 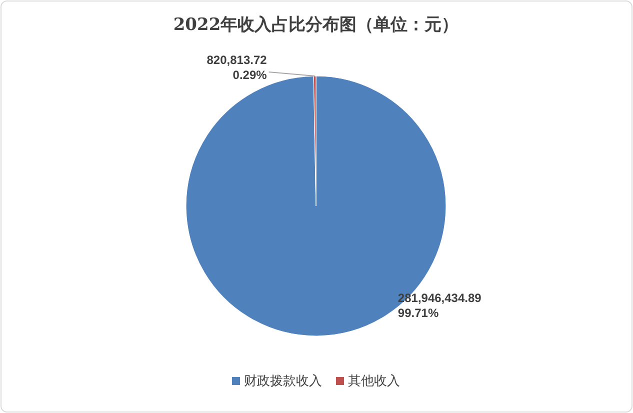 I want to click on chart-title: 2022年收入占比分布图（单位：元）, so click(x=316, y=25).